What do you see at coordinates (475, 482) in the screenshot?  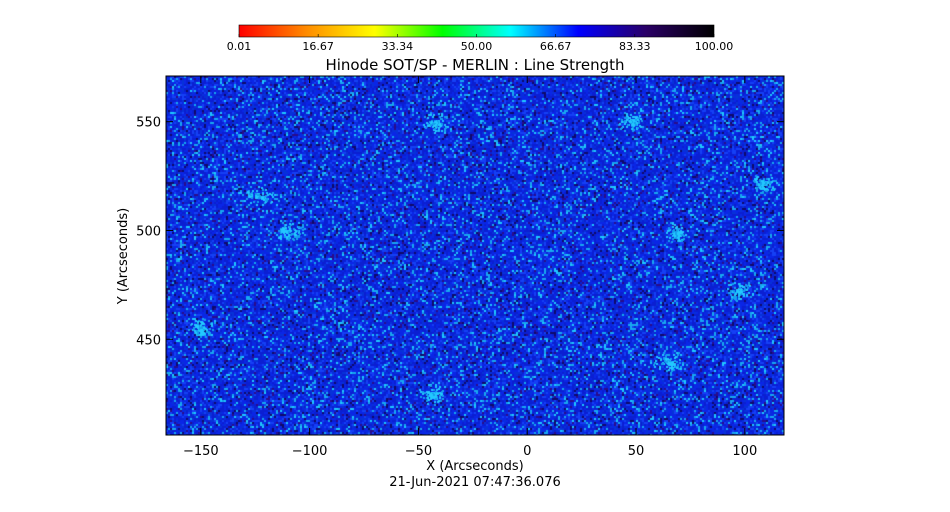 I see `timestamp: 21-Jun-2021 07:47:36.076` at bounding box center [475, 482].